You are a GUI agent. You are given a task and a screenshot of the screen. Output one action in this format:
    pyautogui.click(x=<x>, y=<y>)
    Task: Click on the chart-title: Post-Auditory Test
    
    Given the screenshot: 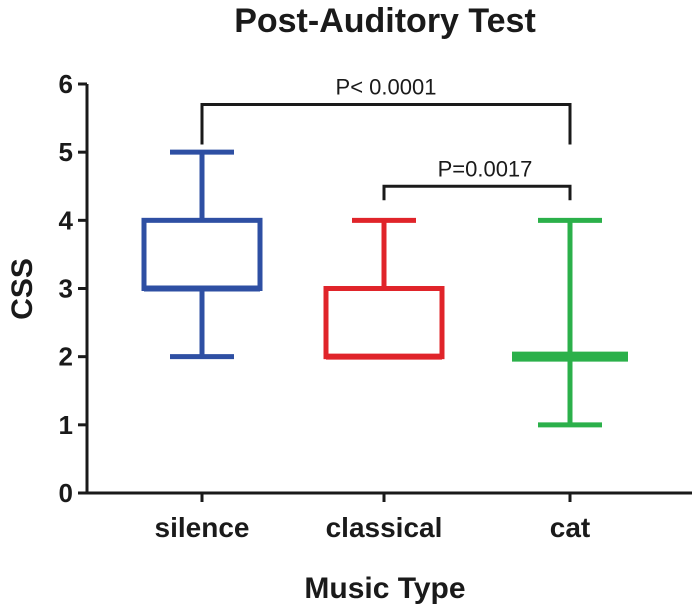 What is the action you would take?
    pyautogui.click(x=385, y=21)
    